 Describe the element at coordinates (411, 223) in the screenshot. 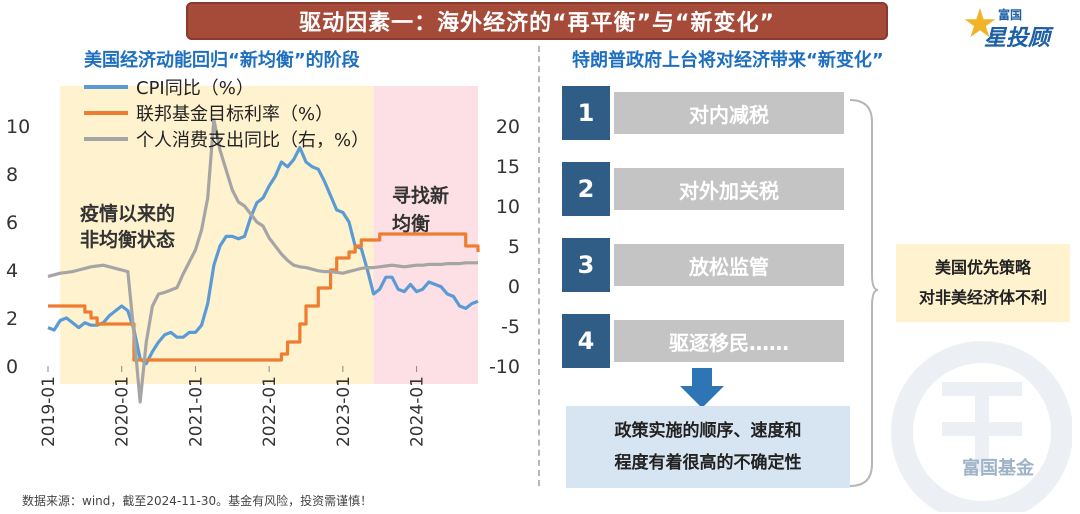

I see `region-label: 均衡` at that location.